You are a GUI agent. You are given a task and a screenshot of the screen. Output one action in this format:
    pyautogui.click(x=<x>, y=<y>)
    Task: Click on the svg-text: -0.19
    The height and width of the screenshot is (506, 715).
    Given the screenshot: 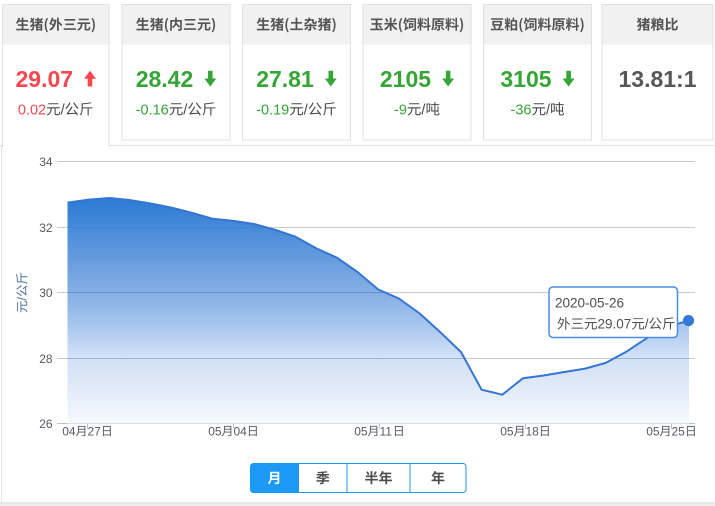 What is the action you would take?
    pyautogui.click(x=272, y=110)
    